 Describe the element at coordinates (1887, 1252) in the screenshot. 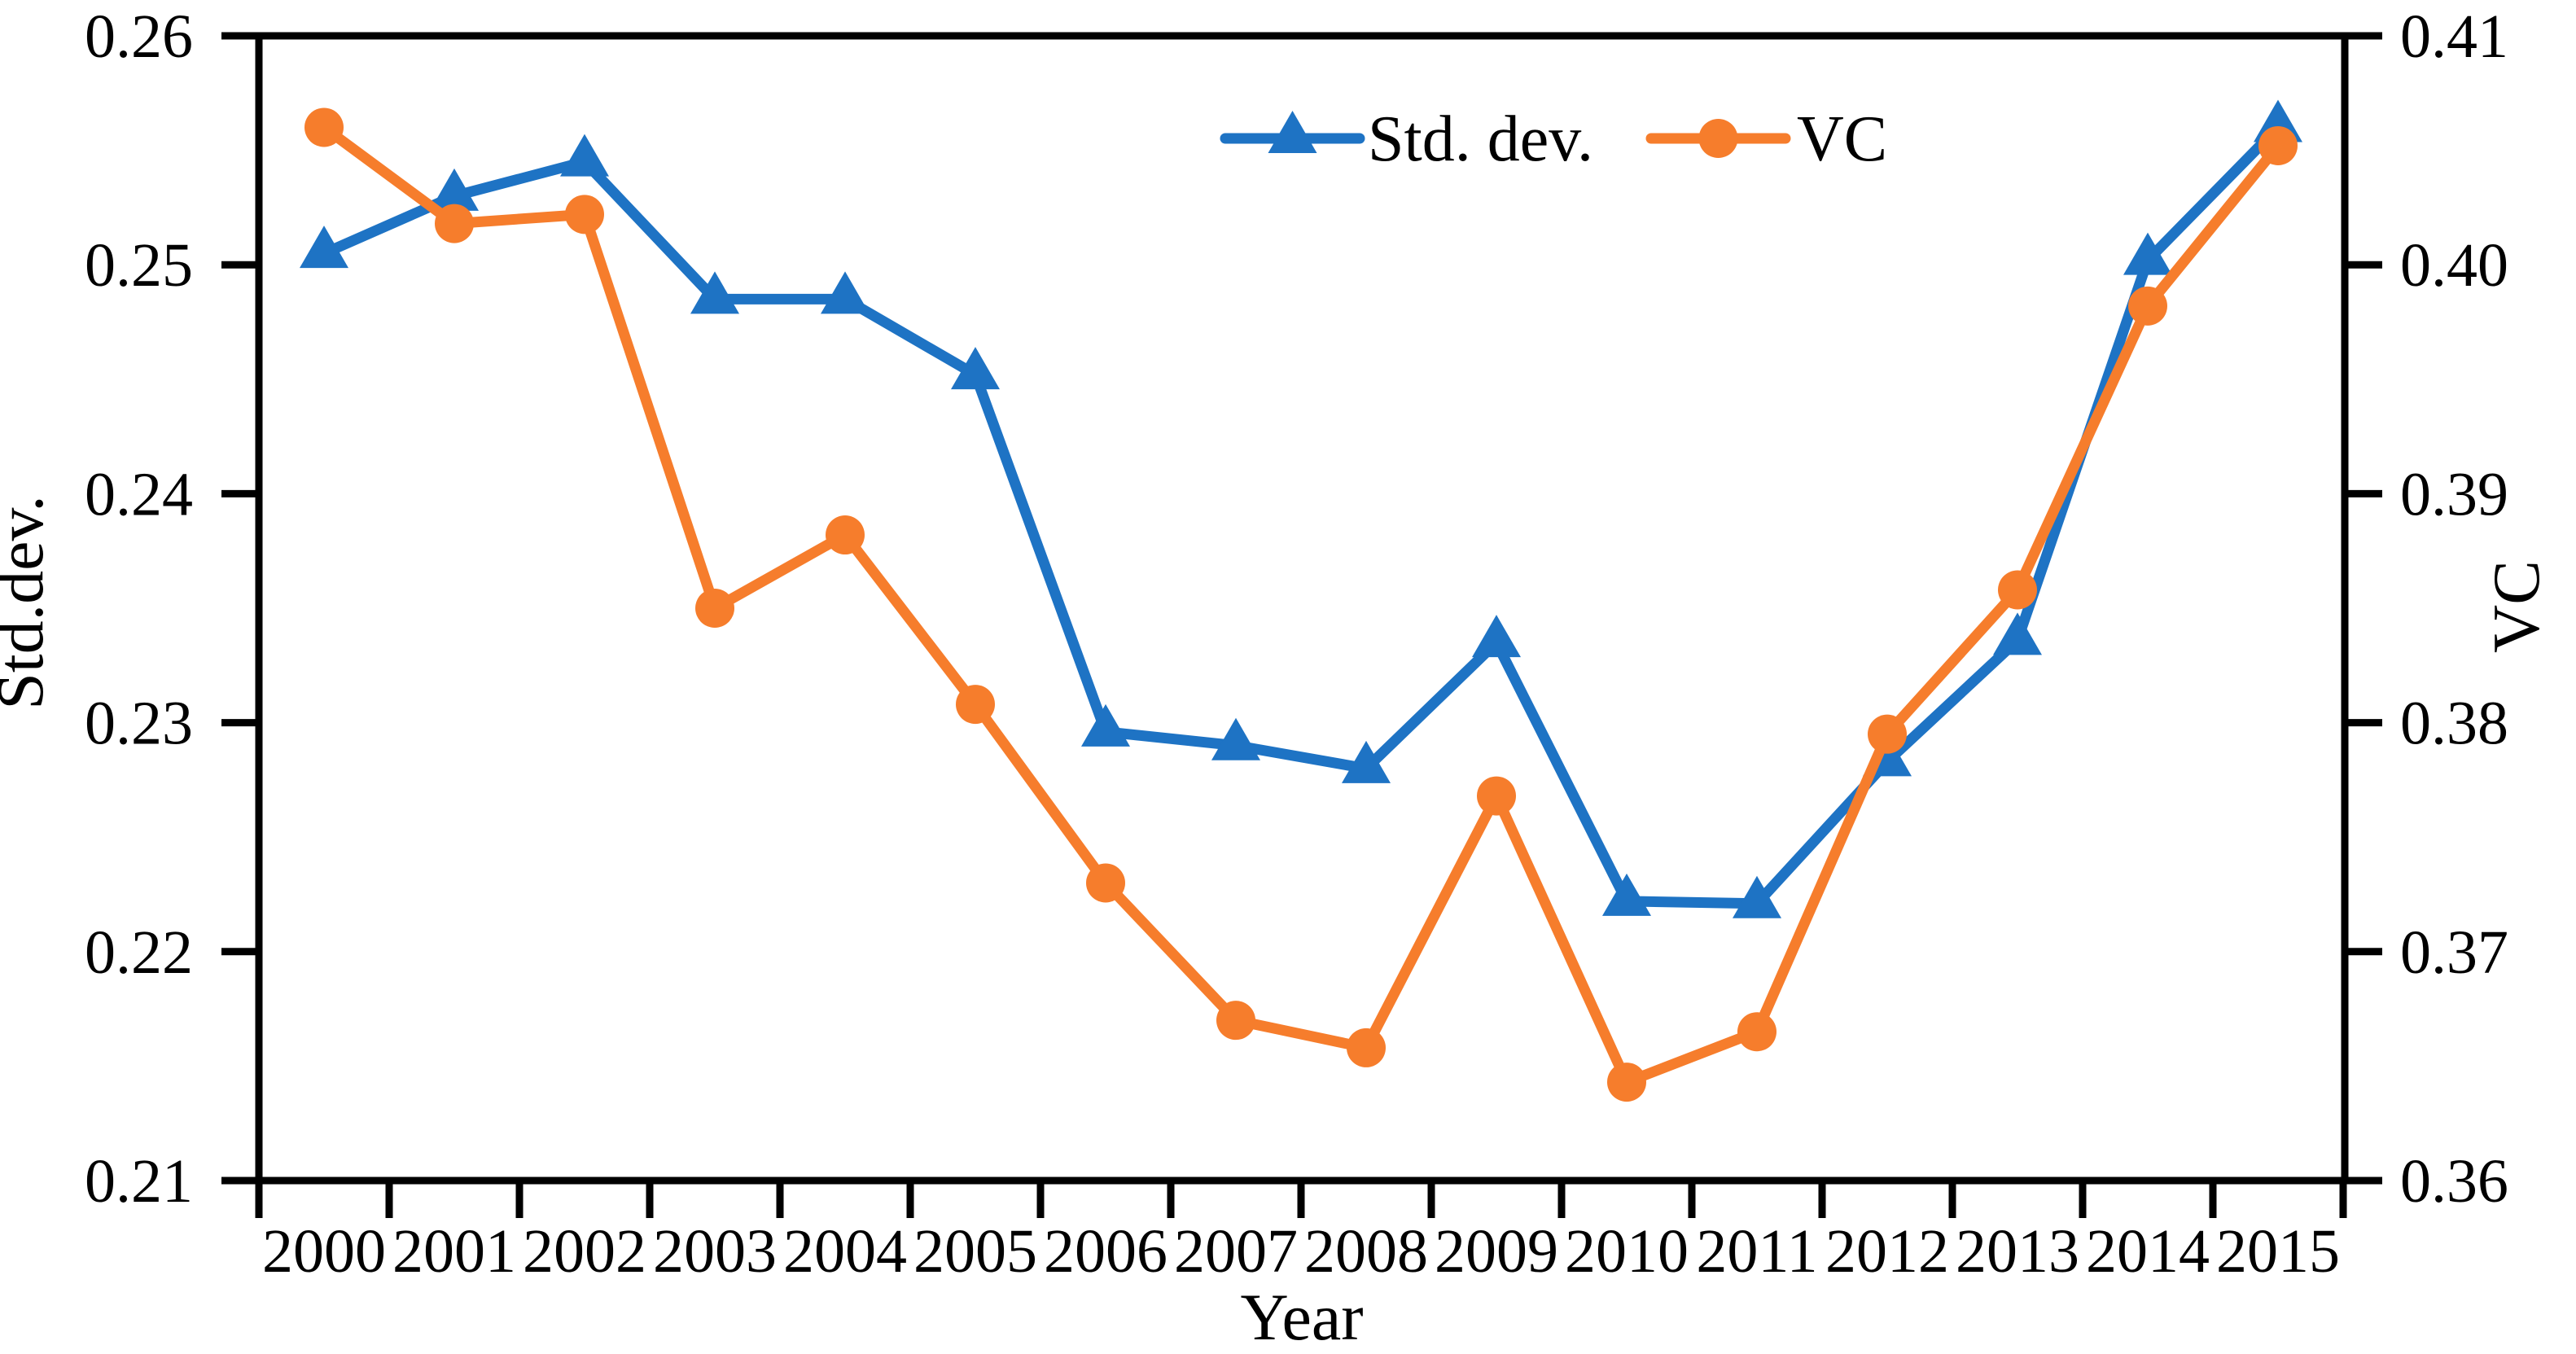

I see `x-axis-tick-label: 2012` at that location.